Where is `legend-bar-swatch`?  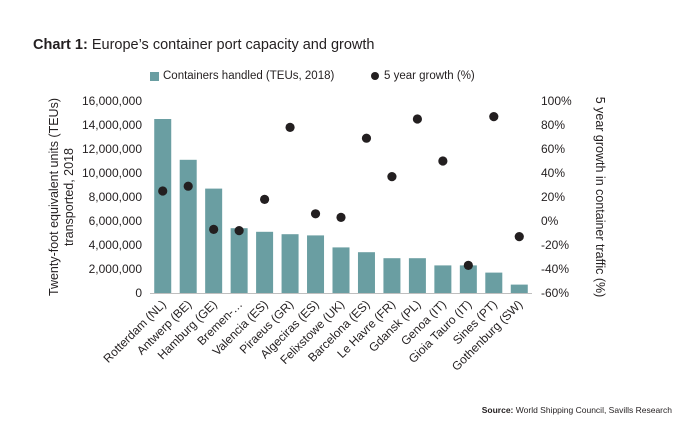 legend-bar-swatch is located at coordinates (154, 76).